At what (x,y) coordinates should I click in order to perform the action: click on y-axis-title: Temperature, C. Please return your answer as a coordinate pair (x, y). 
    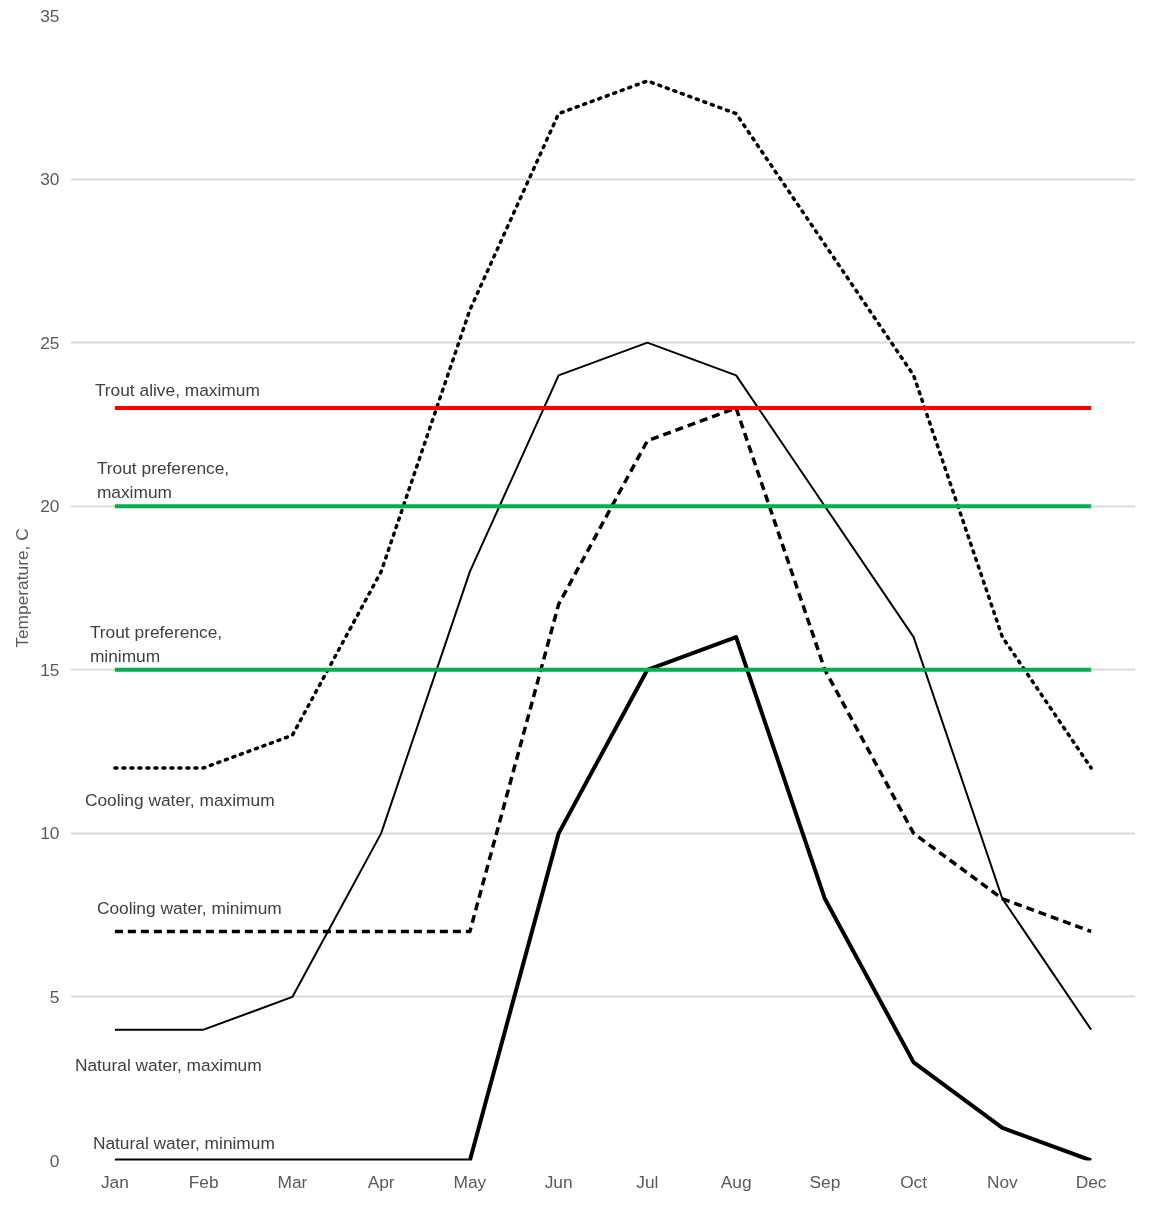
    Looking at the image, I should click on (22, 588).